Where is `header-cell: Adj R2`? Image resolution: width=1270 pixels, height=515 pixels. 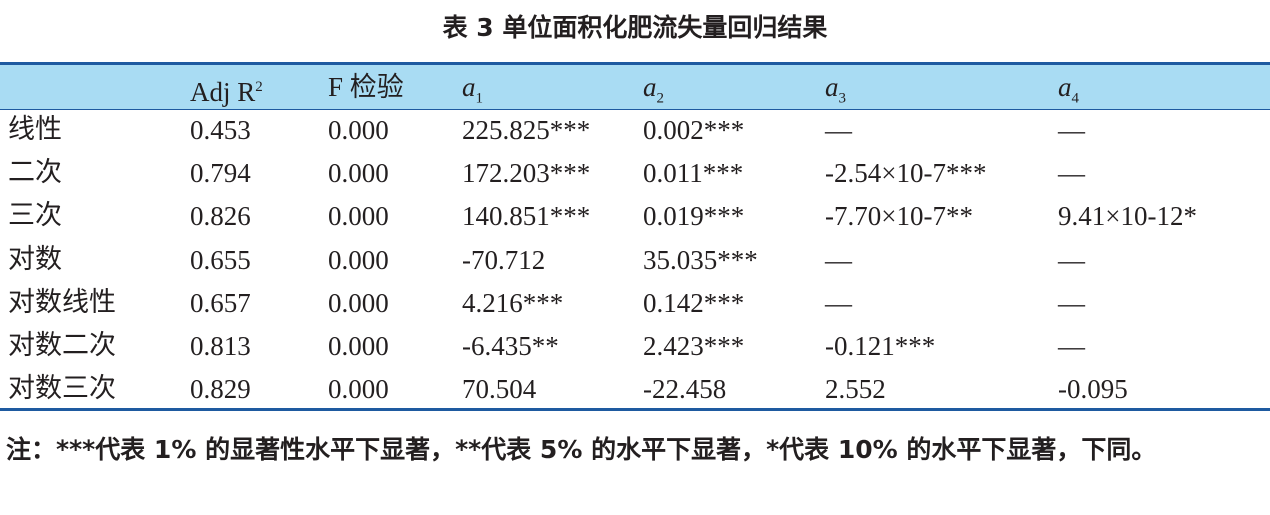
header-cell: Adj R2 is located at coordinates (226, 89).